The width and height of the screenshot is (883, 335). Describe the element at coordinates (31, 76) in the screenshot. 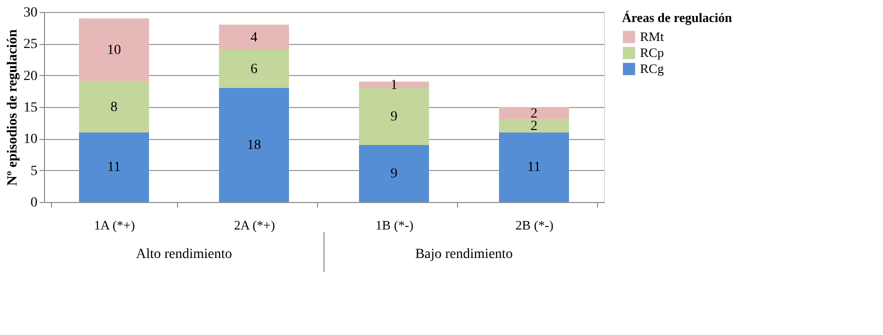

I see `y-tick-label: 20` at that location.